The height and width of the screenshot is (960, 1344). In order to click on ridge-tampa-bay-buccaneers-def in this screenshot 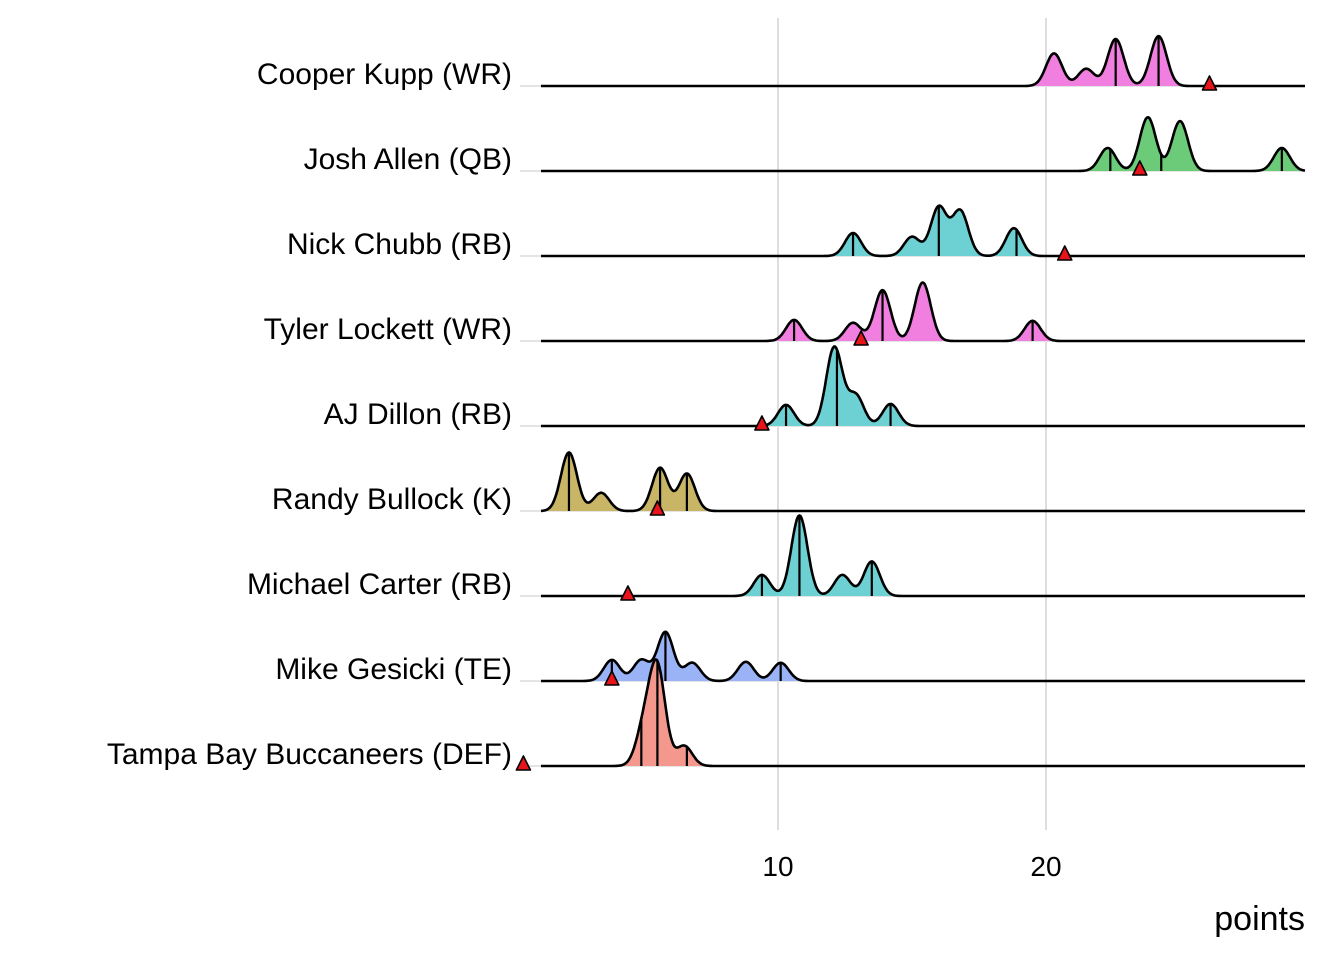, I will do `click(910, 714)`.